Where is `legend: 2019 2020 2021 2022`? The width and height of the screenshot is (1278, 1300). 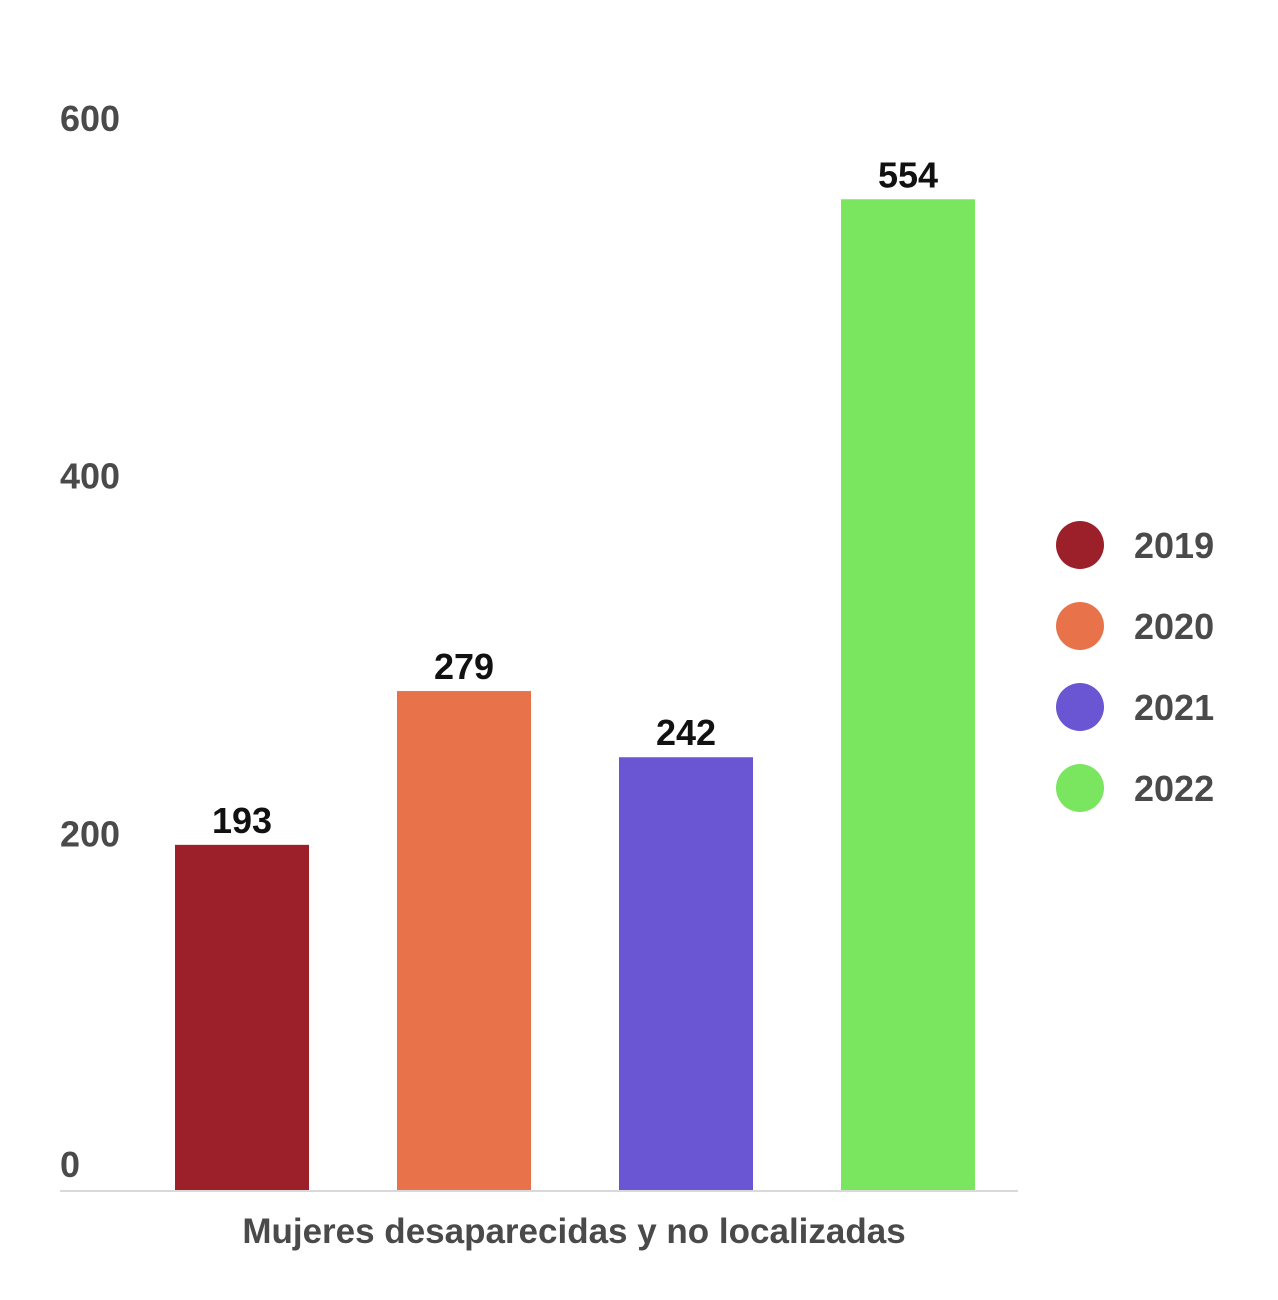
legend: 2019 2020 2021 2022 is located at coordinates (1135, 666).